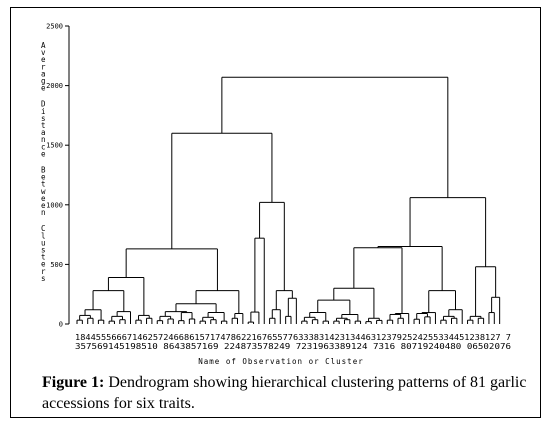  I want to click on y-tick-label-1: 500, so click(56, 265).